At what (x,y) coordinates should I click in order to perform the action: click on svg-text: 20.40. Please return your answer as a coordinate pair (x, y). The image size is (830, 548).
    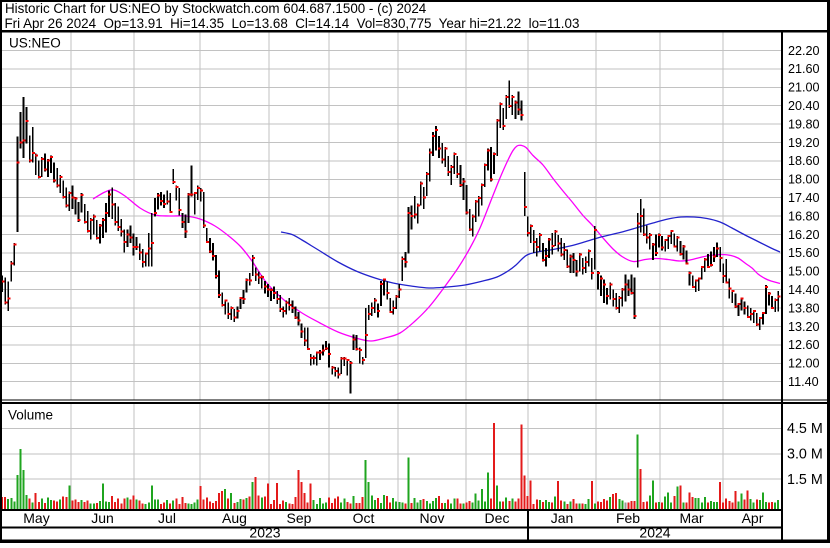
    Looking at the image, I should click on (804, 106).